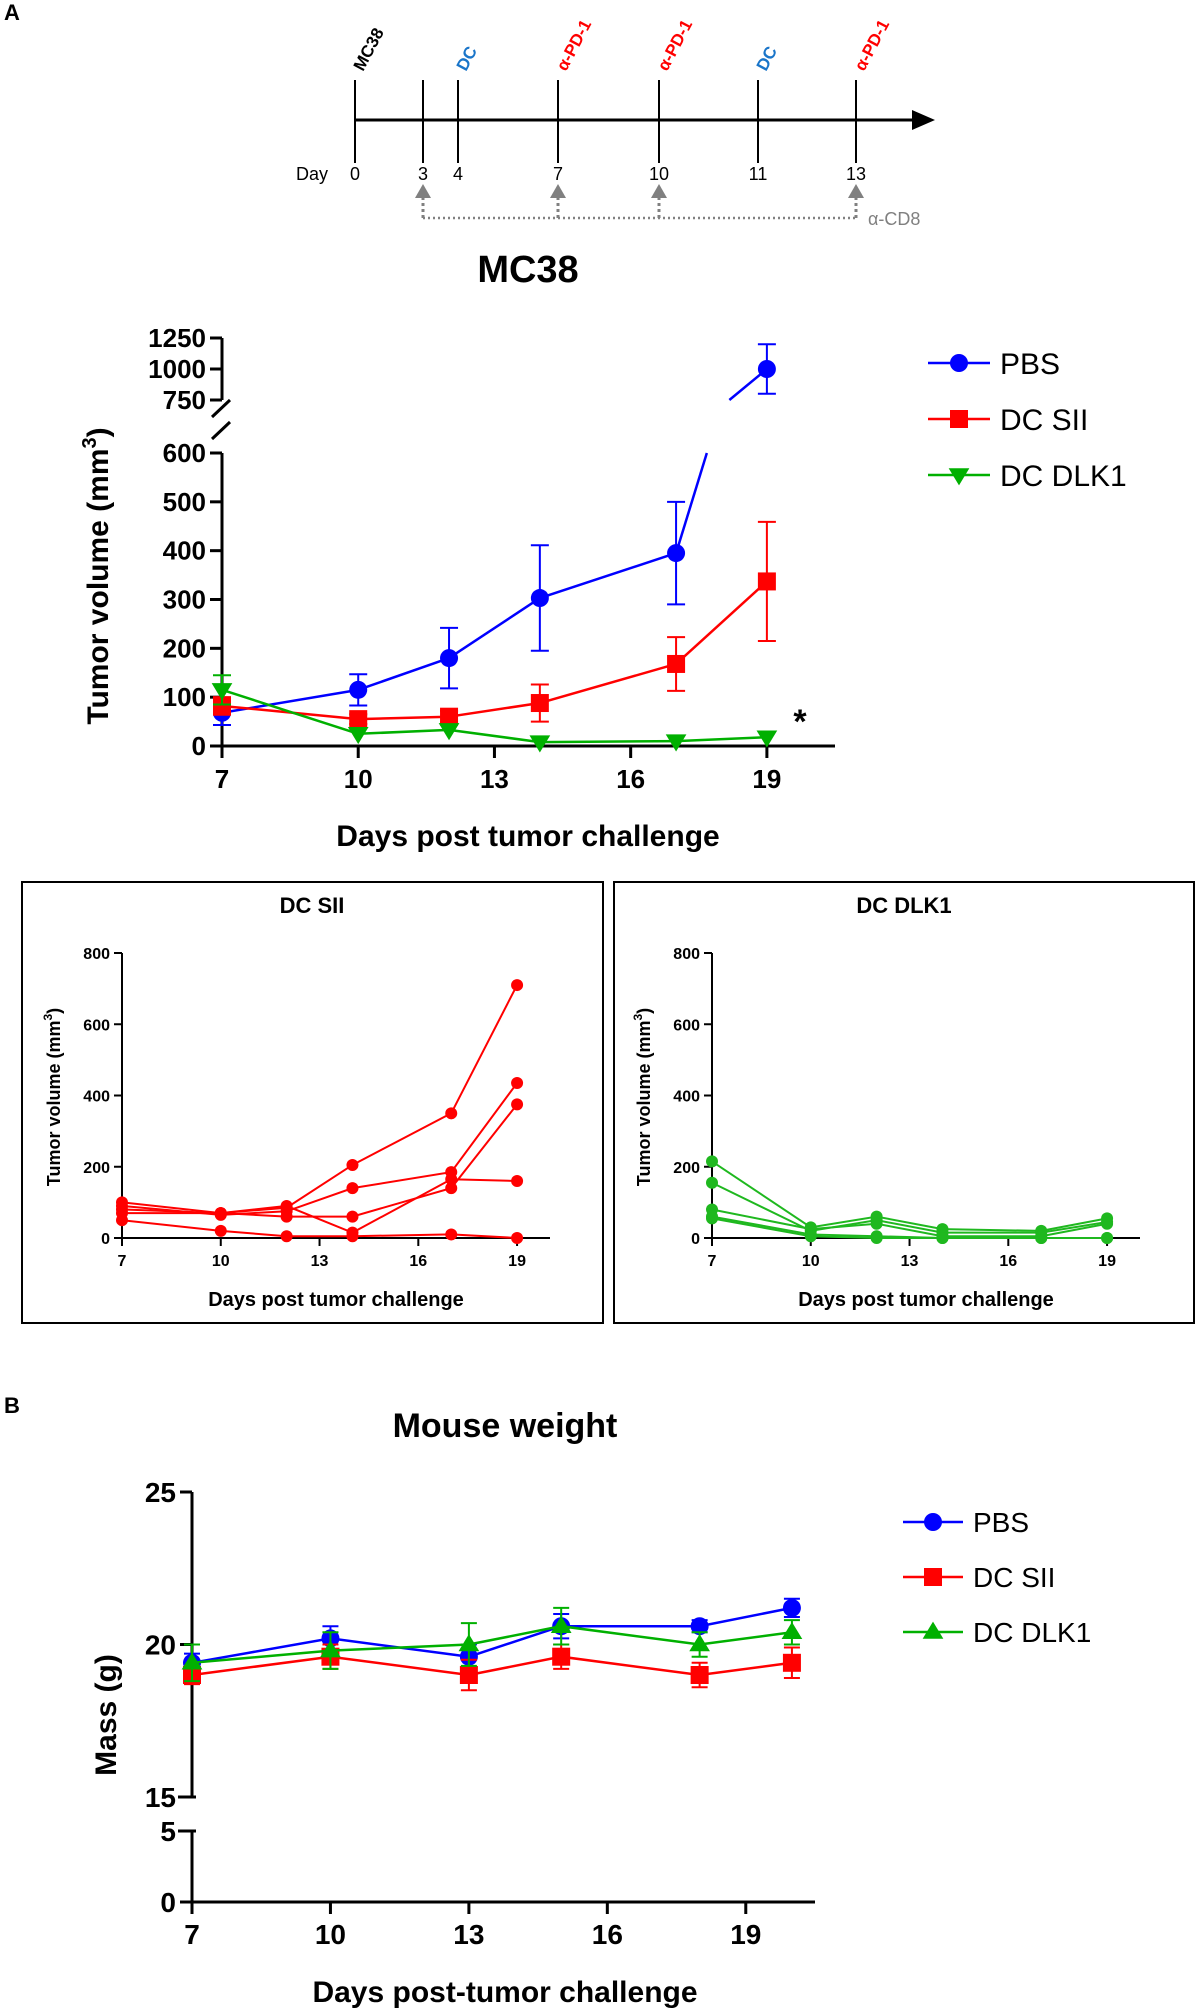  What do you see at coordinates (903, 905) in the screenshot?
I see `dc-dlk1-chart-title: DC DLK1` at bounding box center [903, 905].